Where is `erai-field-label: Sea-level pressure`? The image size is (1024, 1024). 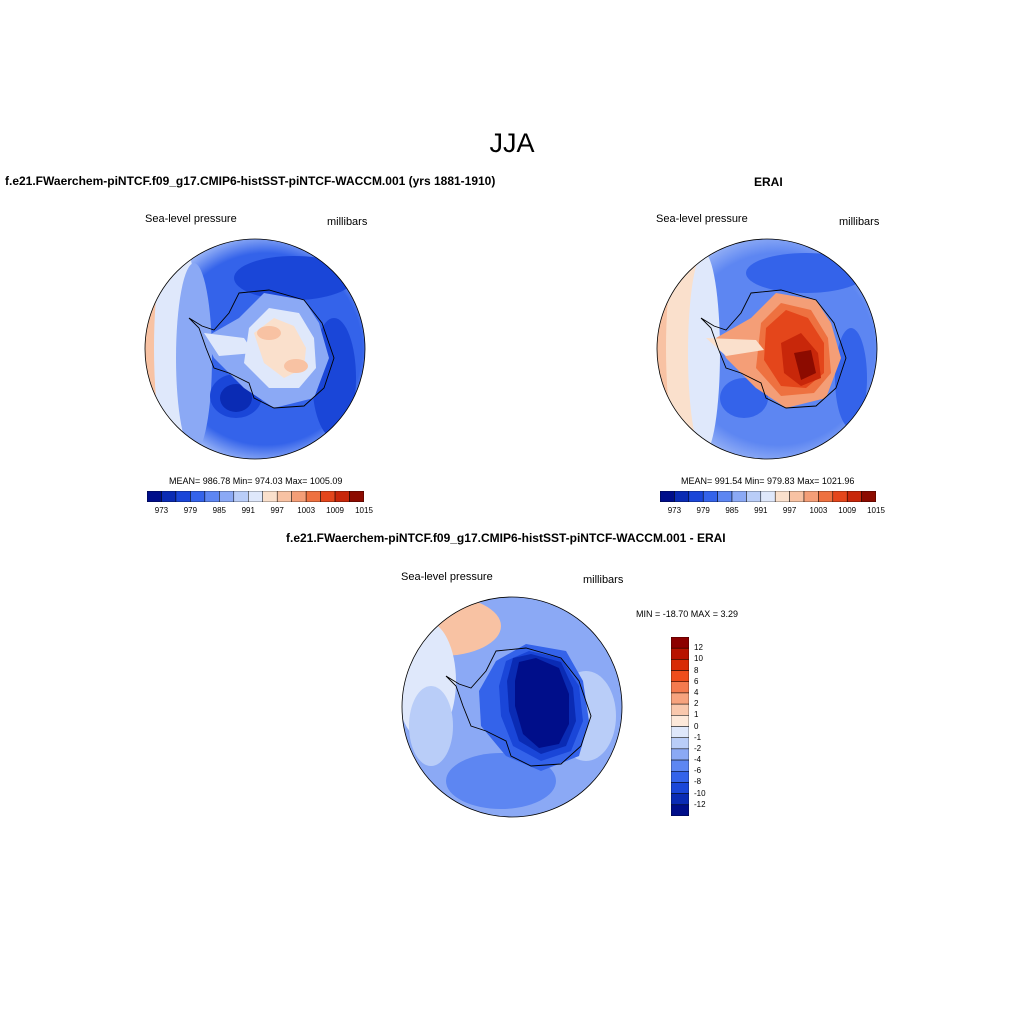 erai-field-label: Sea-level pressure is located at coordinates (702, 219).